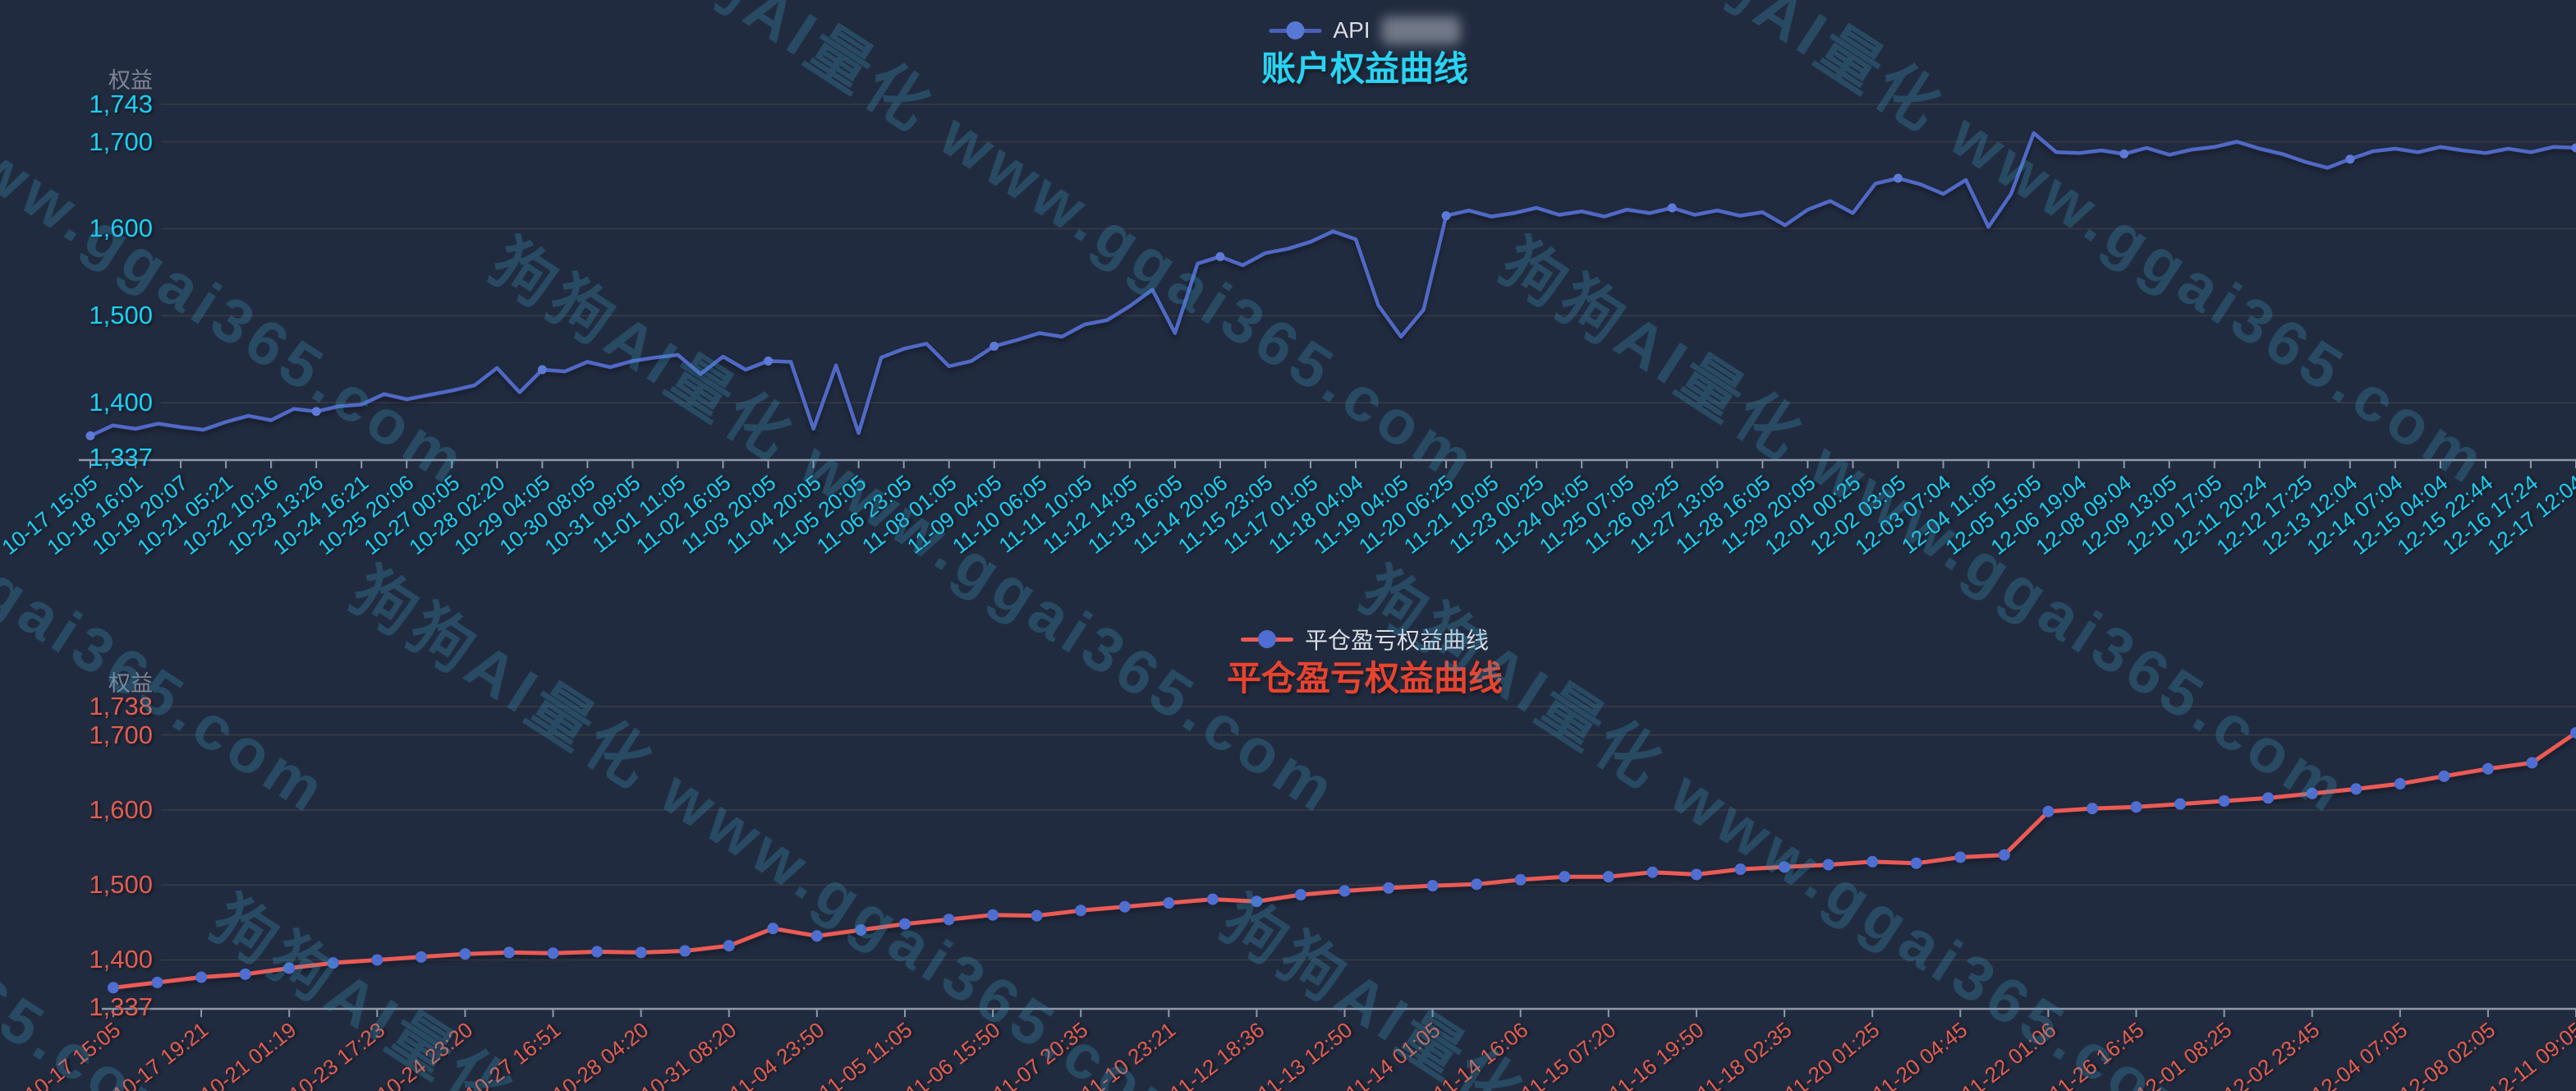 The height and width of the screenshot is (1091, 2576). Describe the element at coordinates (1397, 640) in the screenshot. I see `legend-label: 平仓盈亏权益曲线` at that location.